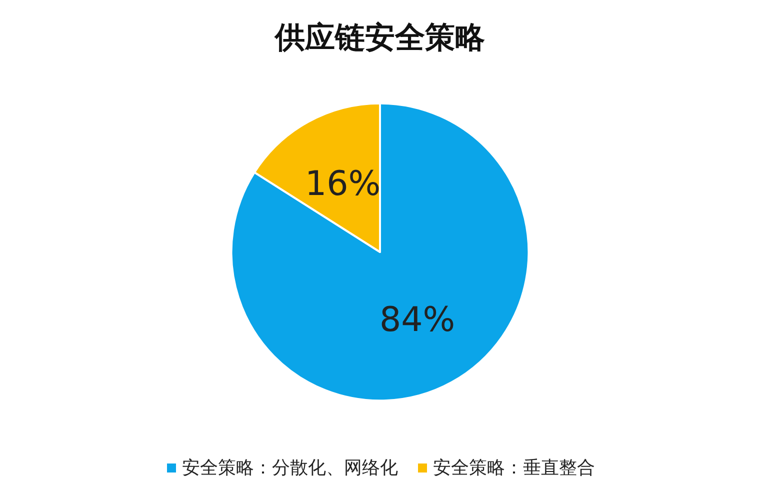 The image size is (760, 504). Describe the element at coordinates (342, 184) in the screenshot. I see `data-label: 16%` at that location.